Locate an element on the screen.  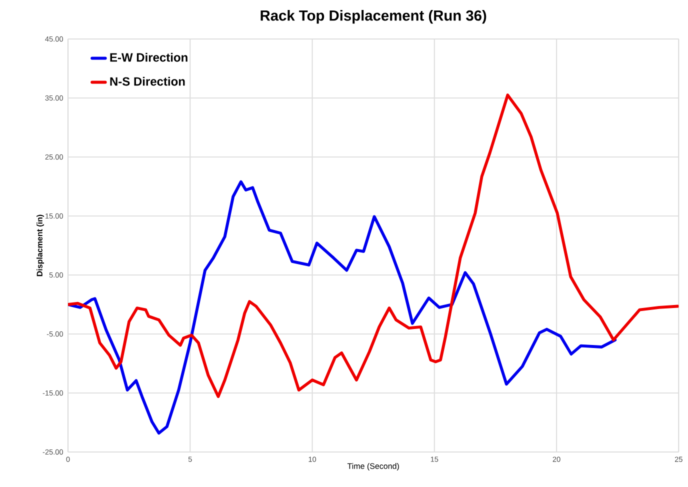
y-axis-title: Displacment (in) is located at coordinates (40, 245).